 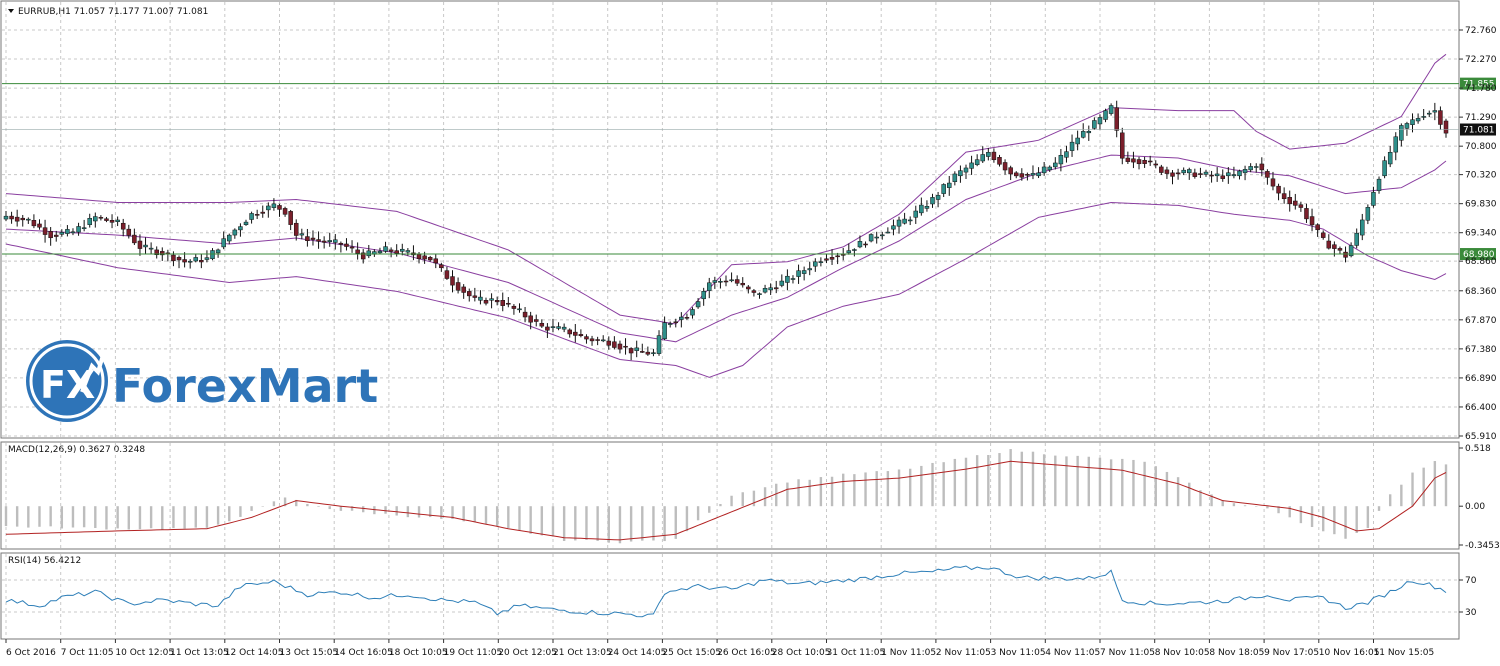 What do you see at coordinates (1481, 379) in the screenshot?
I see `price-tick-label: 66.890` at bounding box center [1481, 379].